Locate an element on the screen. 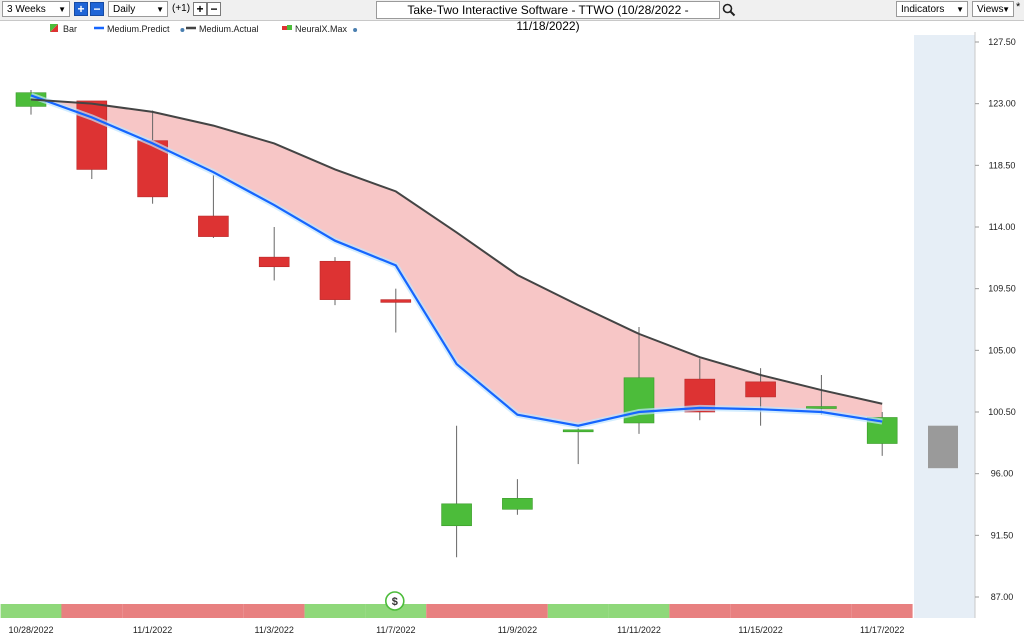 The width and height of the screenshot is (1024, 644). interval-select-label: Daily is located at coordinates (124, 9).